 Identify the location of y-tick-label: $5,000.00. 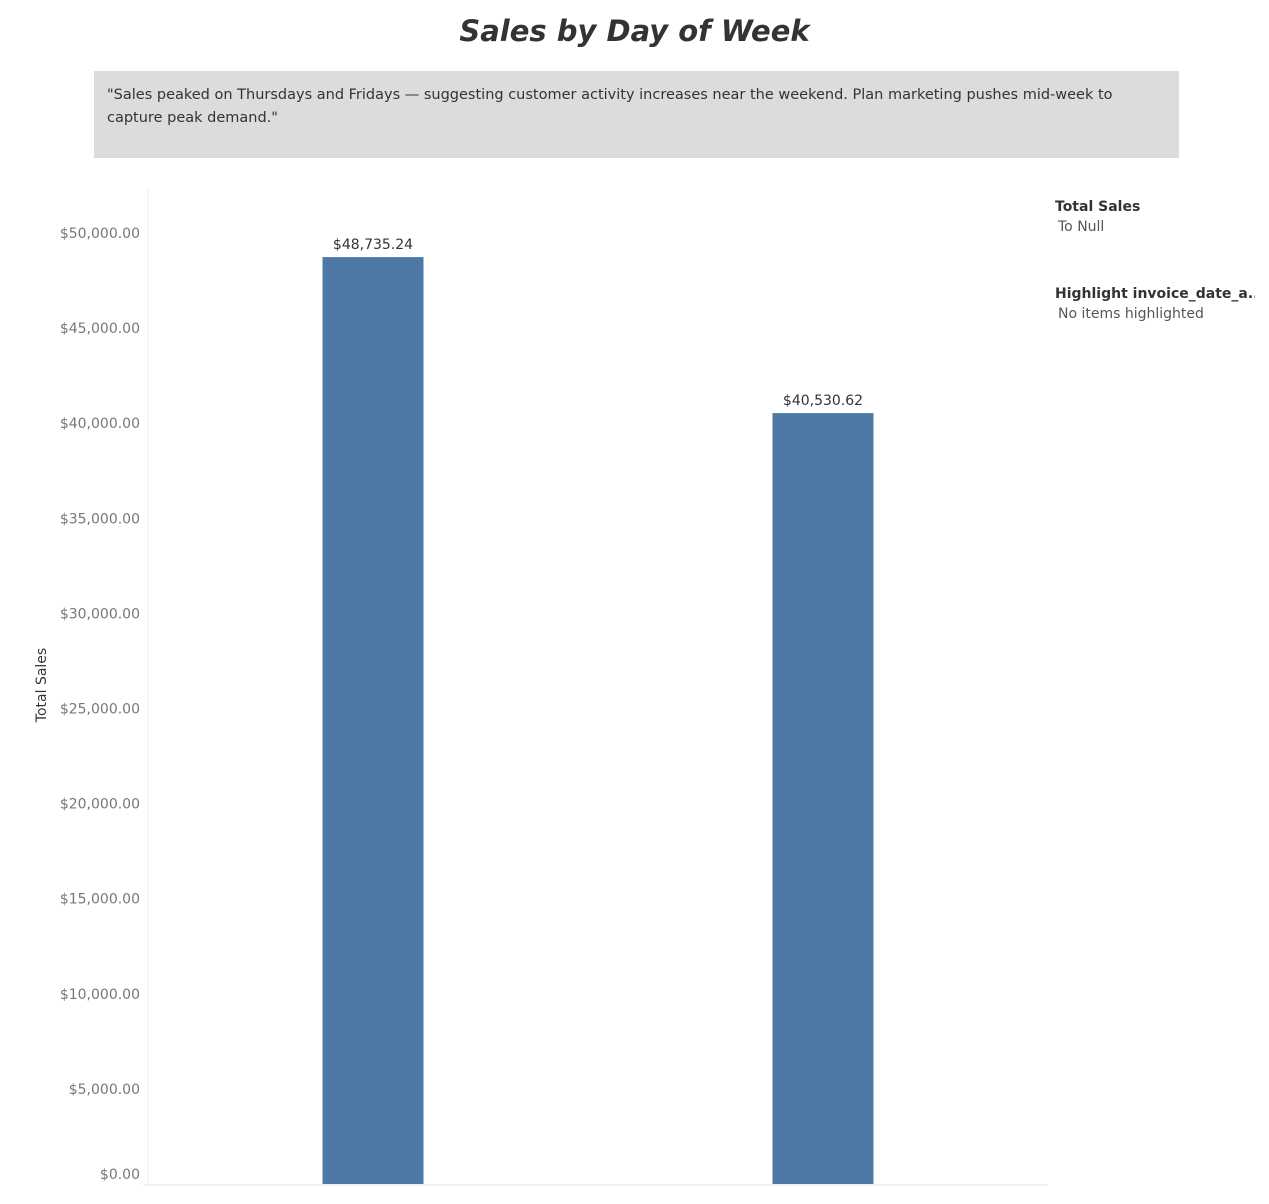
(104, 1090).